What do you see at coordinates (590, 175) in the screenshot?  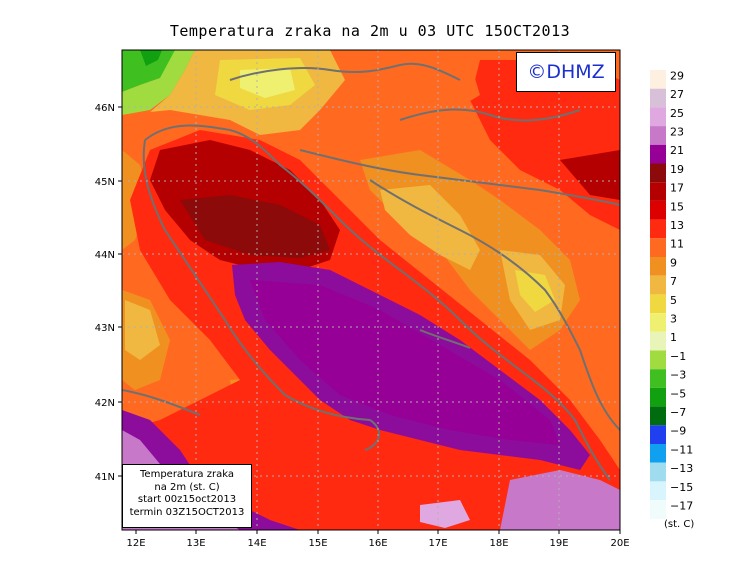 I see `hungary-deep-red-zone` at bounding box center [590, 175].